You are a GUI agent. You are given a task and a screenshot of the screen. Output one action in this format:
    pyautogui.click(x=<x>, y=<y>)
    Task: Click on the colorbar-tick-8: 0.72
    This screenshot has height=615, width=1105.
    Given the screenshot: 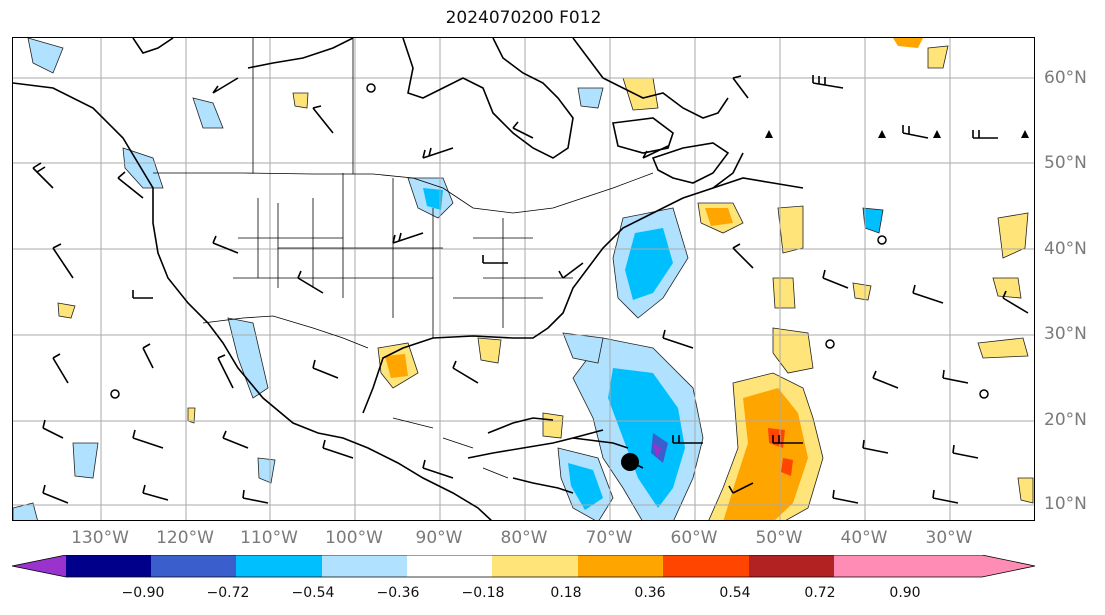 What is the action you would take?
    pyautogui.click(x=820, y=593)
    